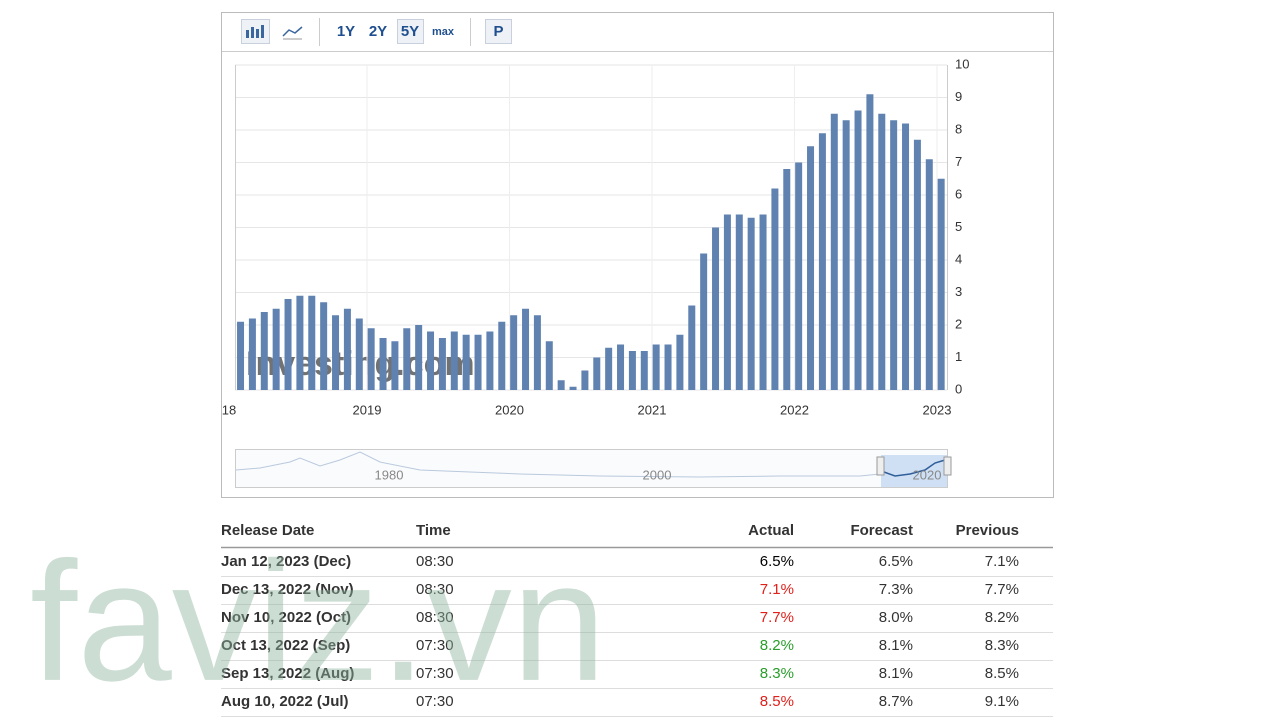 This screenshot has width=1280, height=725. What do you see at coordinates (914, 468) in the screenshot?
I see `navigator-selection-line` at bounding box center [914, 468].